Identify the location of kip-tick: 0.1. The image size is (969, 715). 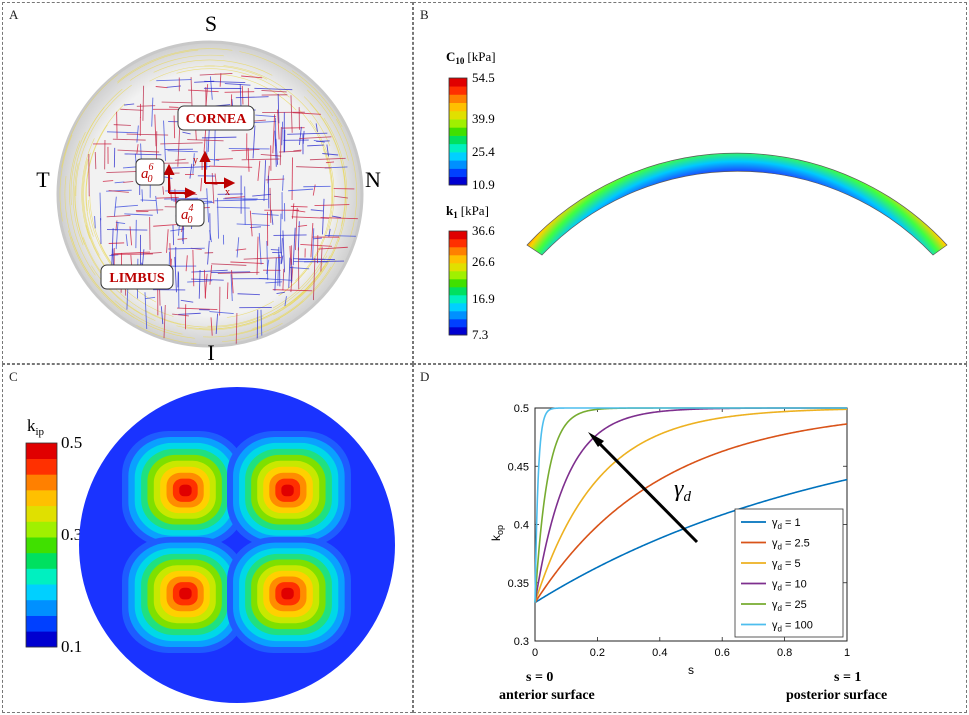
(71, 646).